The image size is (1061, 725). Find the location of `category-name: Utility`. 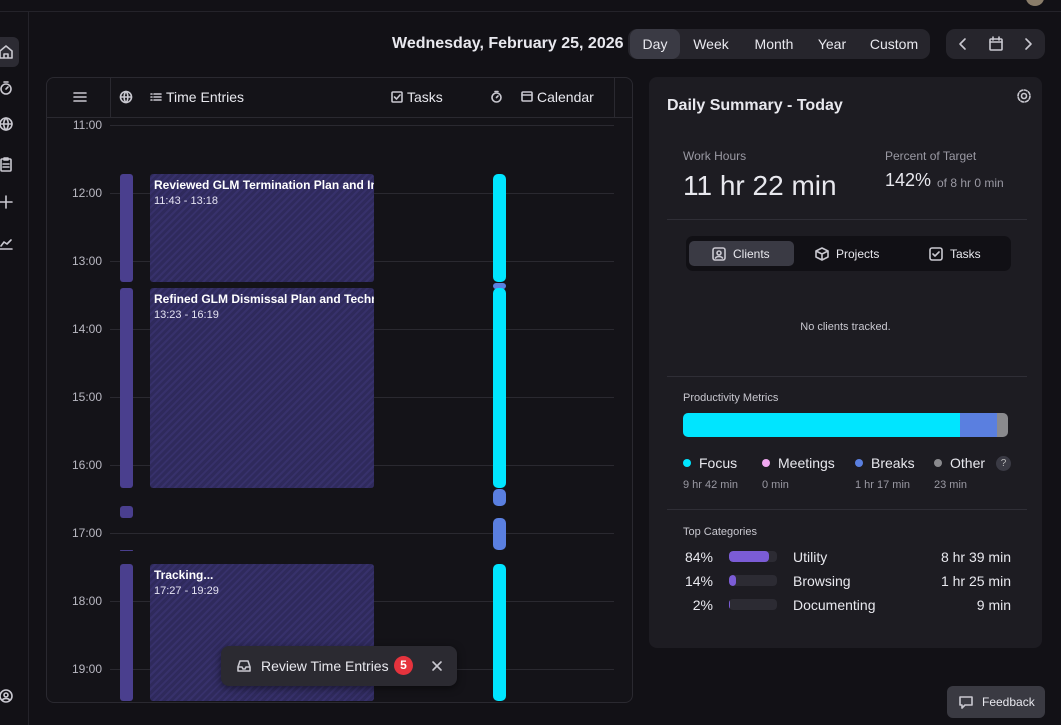

category-name: Utility is located at coordinates (810, 557).